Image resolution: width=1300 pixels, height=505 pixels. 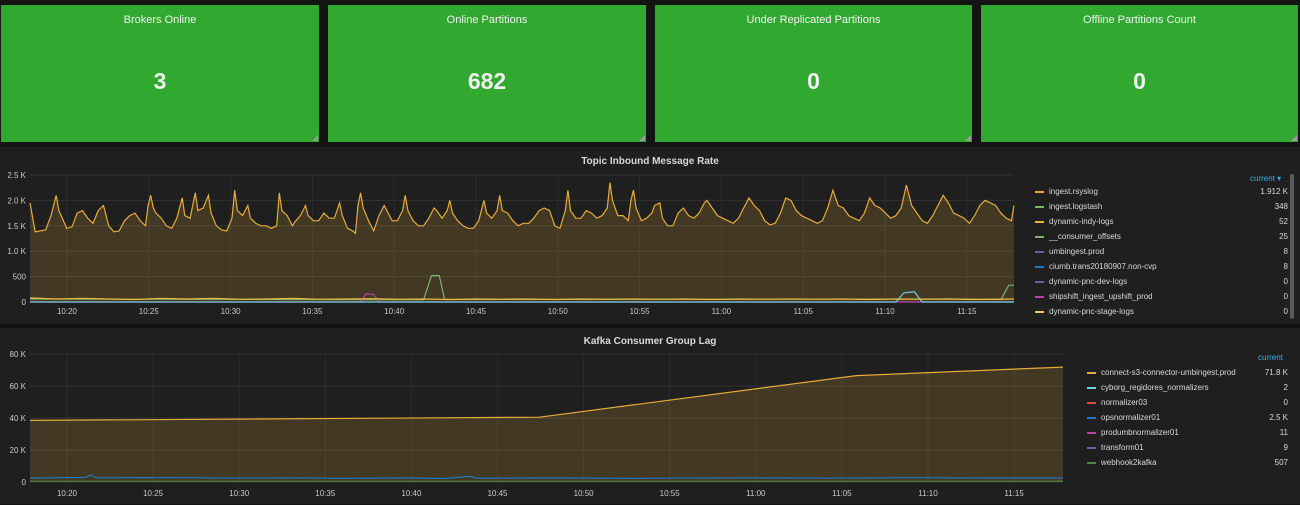 I want to click on legend-series-name: produmbnormalizer01, so click(x=1140, y=432).